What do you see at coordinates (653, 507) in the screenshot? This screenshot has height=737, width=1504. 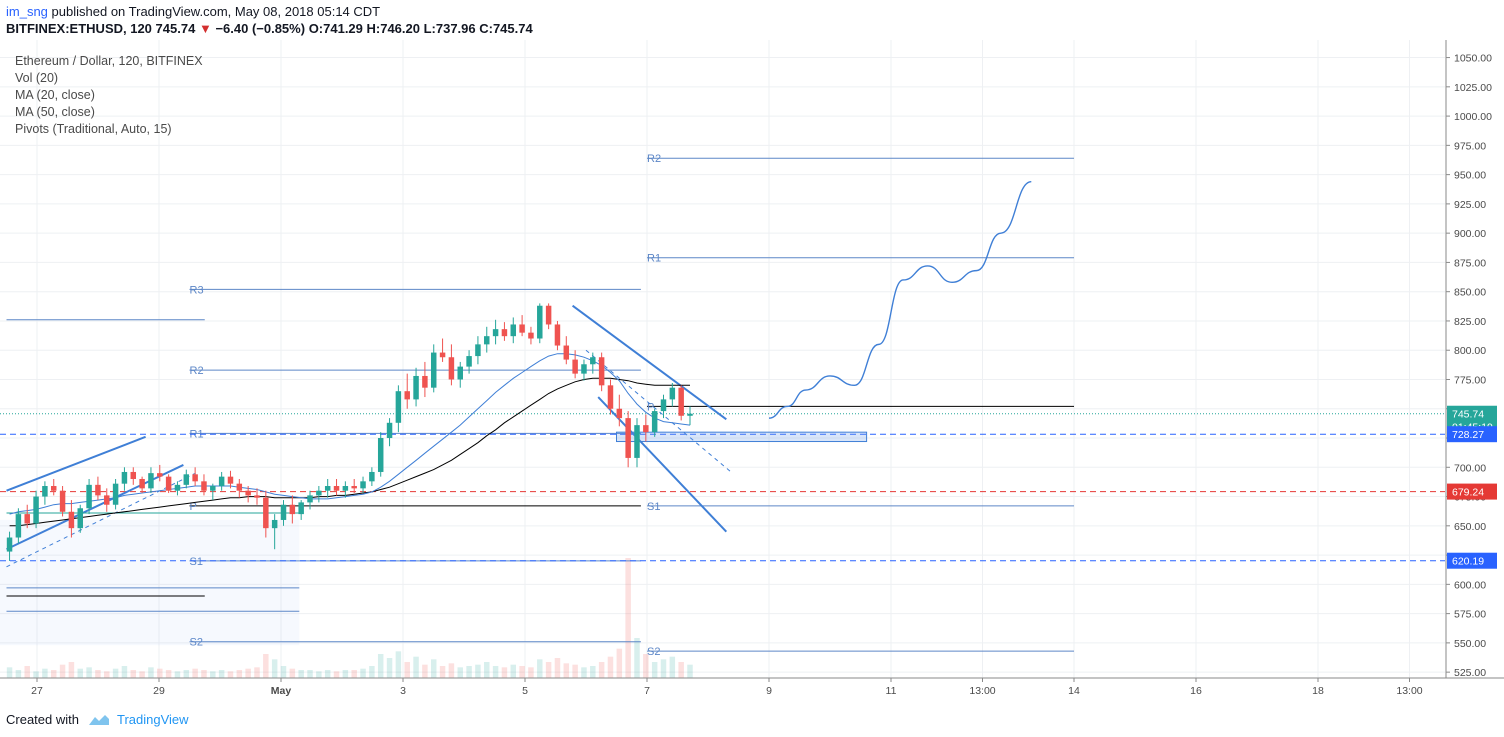 I see `pivot-label: S1` at bounding box center [653, 507].